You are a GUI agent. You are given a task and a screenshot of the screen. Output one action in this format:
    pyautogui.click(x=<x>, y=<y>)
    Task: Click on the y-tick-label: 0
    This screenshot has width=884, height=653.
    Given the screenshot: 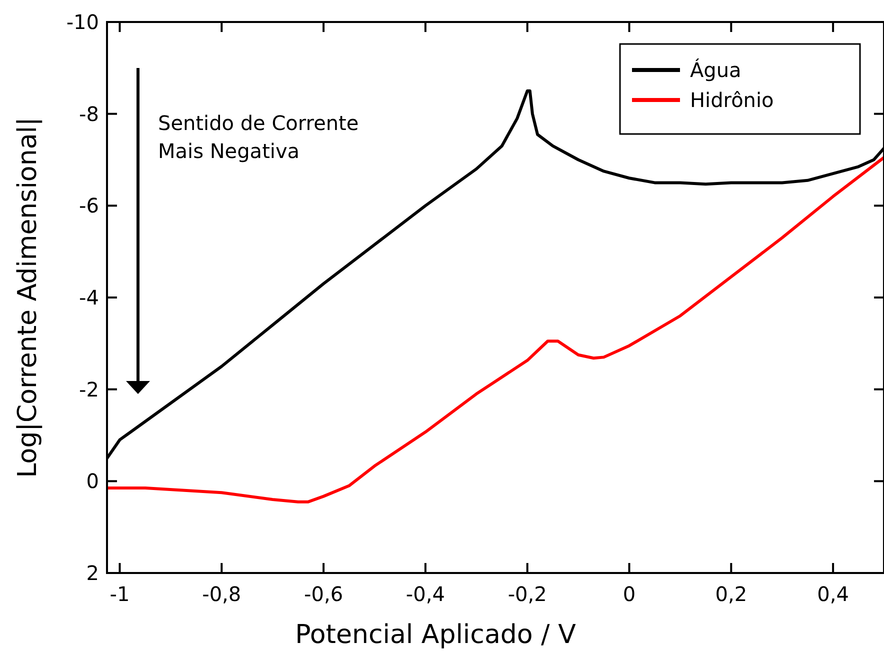 What is the action you would take?
    pyautogui.click(x=92, y=481)
    